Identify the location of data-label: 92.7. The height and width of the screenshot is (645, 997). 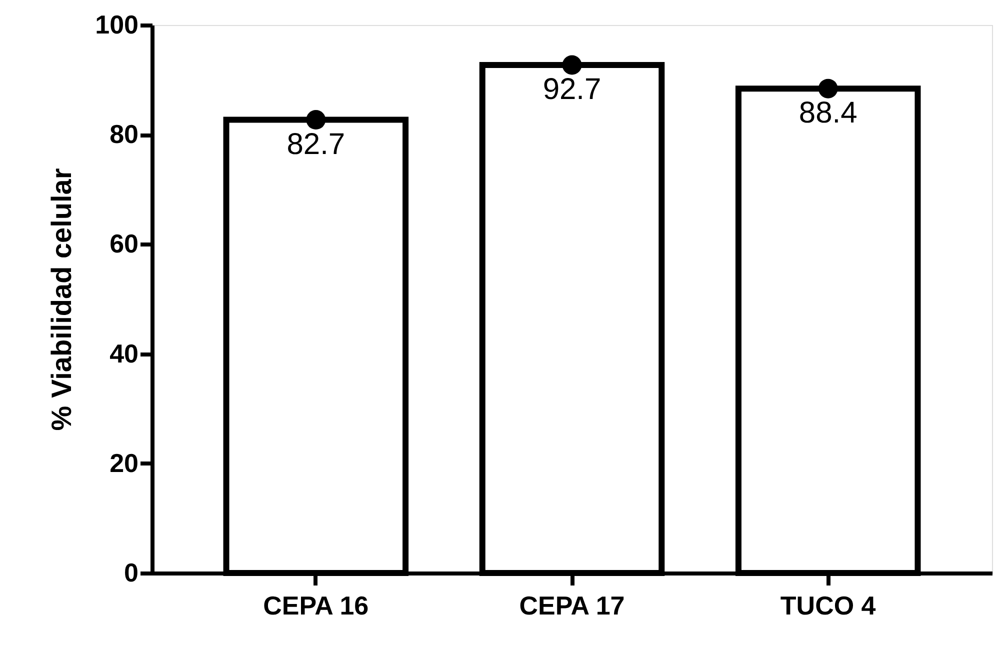
(572, 89).